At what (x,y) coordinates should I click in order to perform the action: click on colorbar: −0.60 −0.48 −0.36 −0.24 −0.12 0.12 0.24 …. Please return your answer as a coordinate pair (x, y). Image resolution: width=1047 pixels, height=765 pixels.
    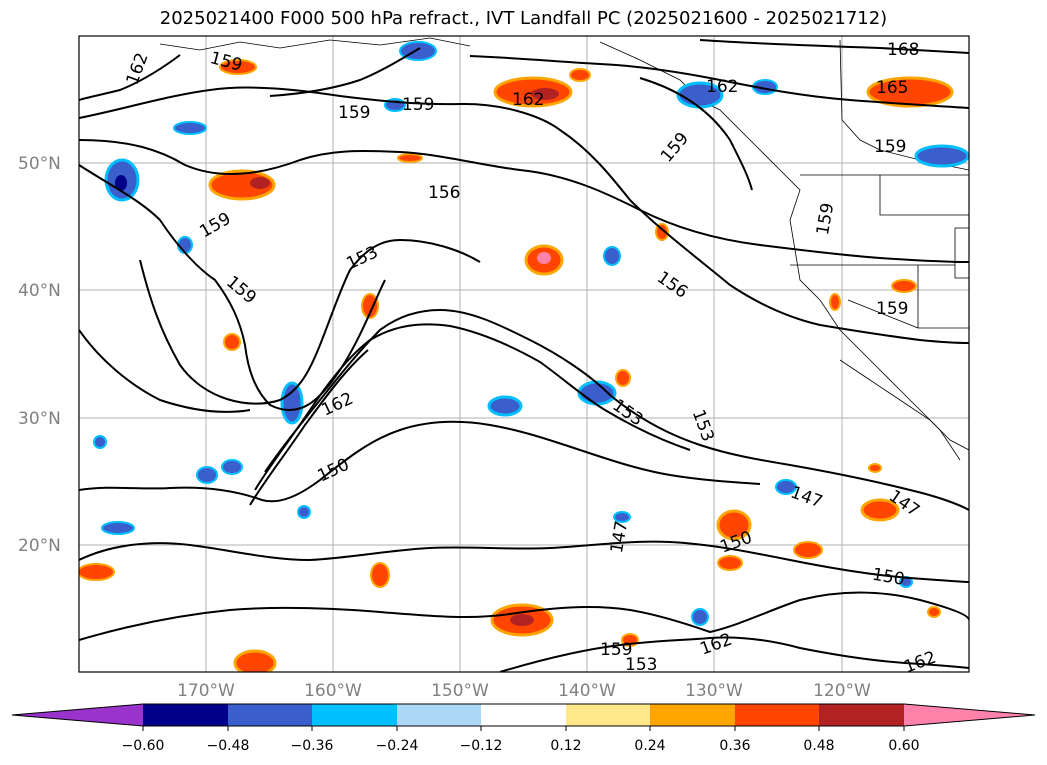
    Looking at the image, I should click on (523, 728).